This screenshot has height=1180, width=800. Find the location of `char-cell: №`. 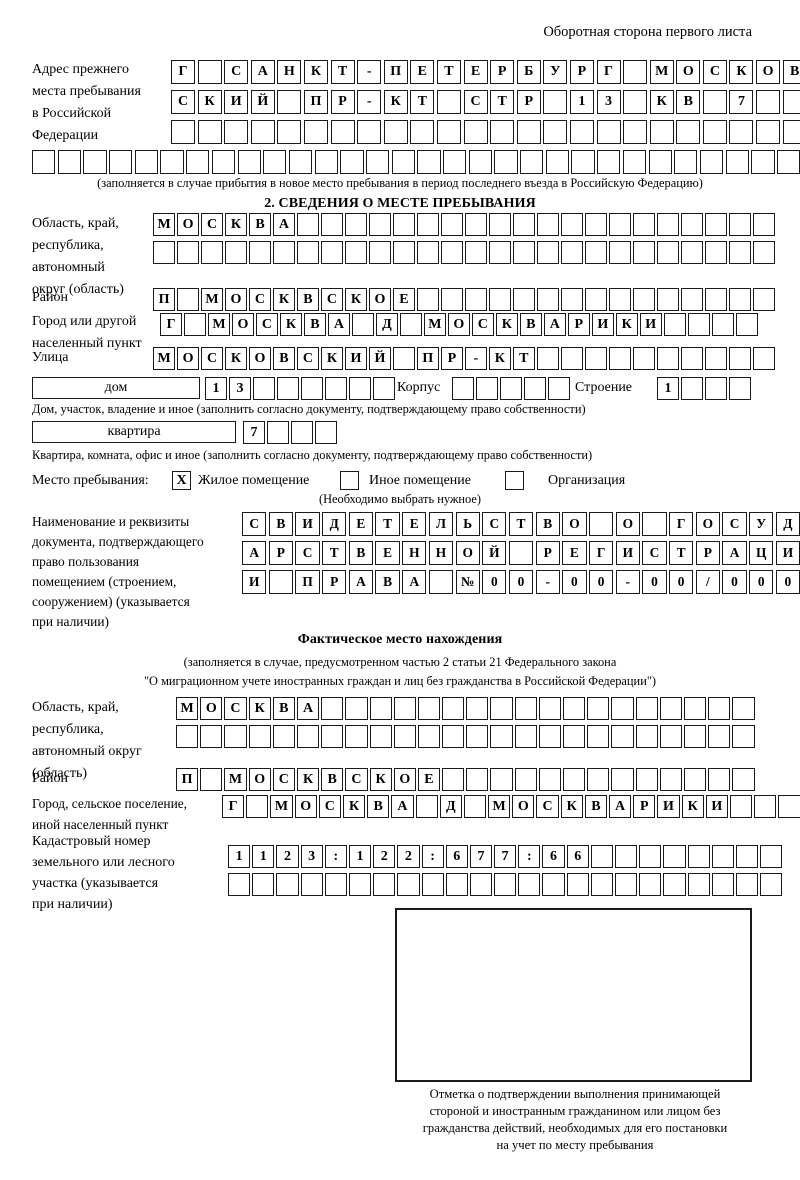

char-cell: № is located at coordinates (467, 582).